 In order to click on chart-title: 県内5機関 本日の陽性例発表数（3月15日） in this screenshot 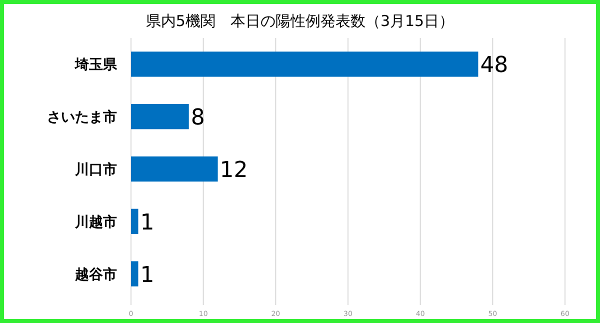, I will do `click(300, 21)`.